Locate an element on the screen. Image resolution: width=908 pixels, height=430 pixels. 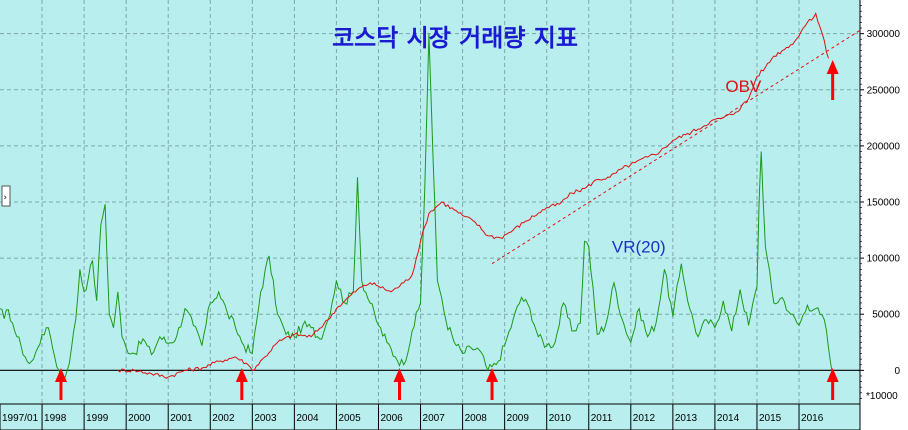
y-tick-label: 50000 is located at coordinates (886, 315).